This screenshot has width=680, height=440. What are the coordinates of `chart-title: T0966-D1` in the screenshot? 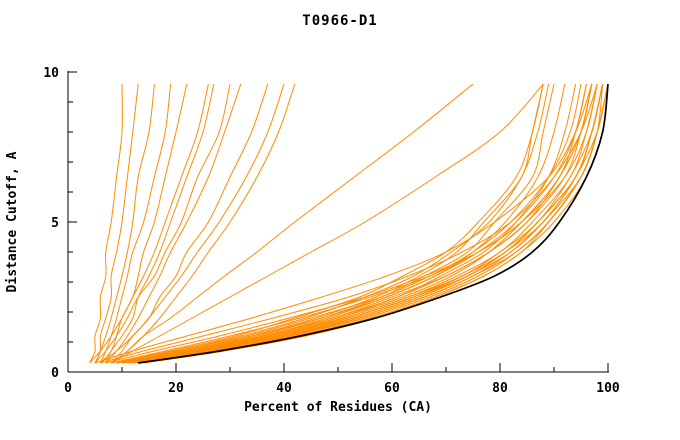 It's located at (339, 21).